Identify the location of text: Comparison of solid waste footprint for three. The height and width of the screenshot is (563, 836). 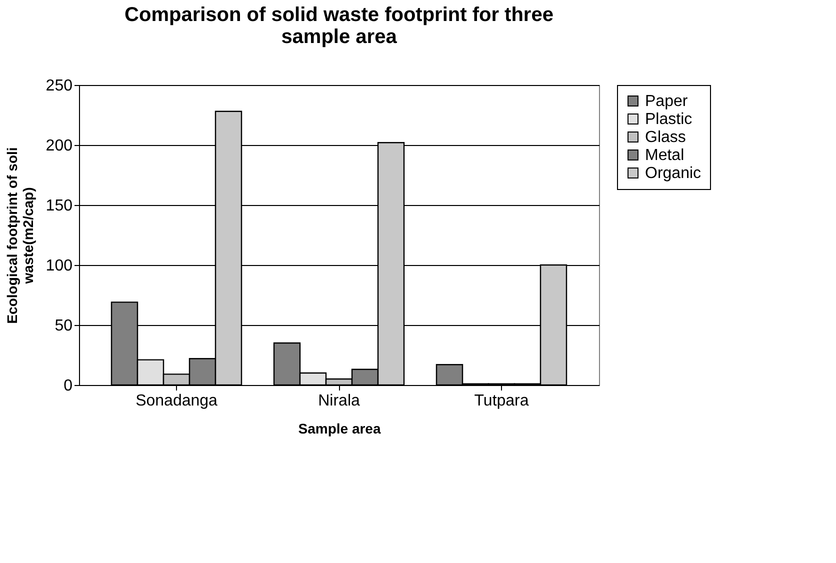
(339, 15).